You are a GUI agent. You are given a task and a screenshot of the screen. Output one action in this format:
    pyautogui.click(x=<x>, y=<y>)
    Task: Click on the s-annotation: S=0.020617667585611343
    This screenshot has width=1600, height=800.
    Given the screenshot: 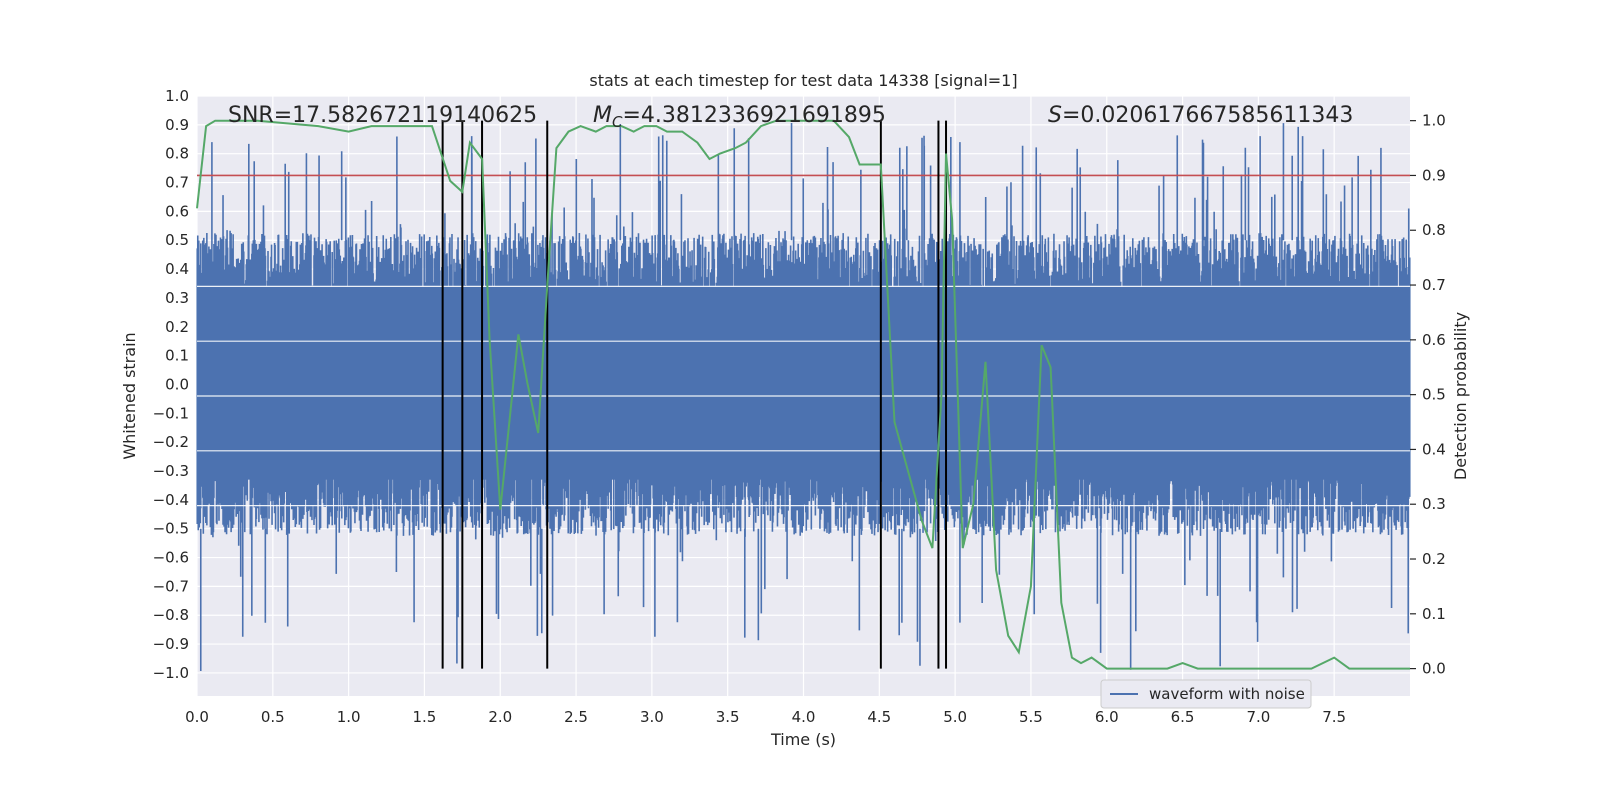 What is the action you would take?
    pyautogui.click(x=1200, y=115)
    